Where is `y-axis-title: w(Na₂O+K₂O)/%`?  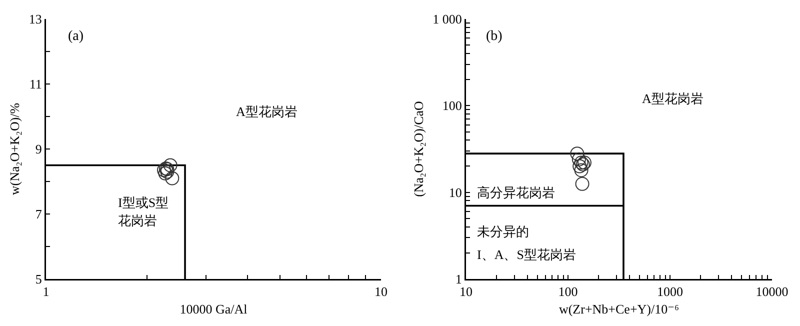
y-axis-title: w(Na₂O+K₂O)/% is located at coordinates (14, 149).